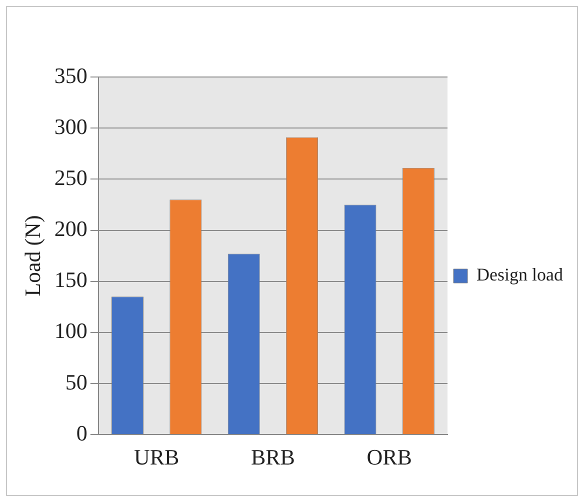  What do you see at coordinates (389, 457) in the screenshot?
I see `x-tick-label: ORB` at bounding box center [389, 457].